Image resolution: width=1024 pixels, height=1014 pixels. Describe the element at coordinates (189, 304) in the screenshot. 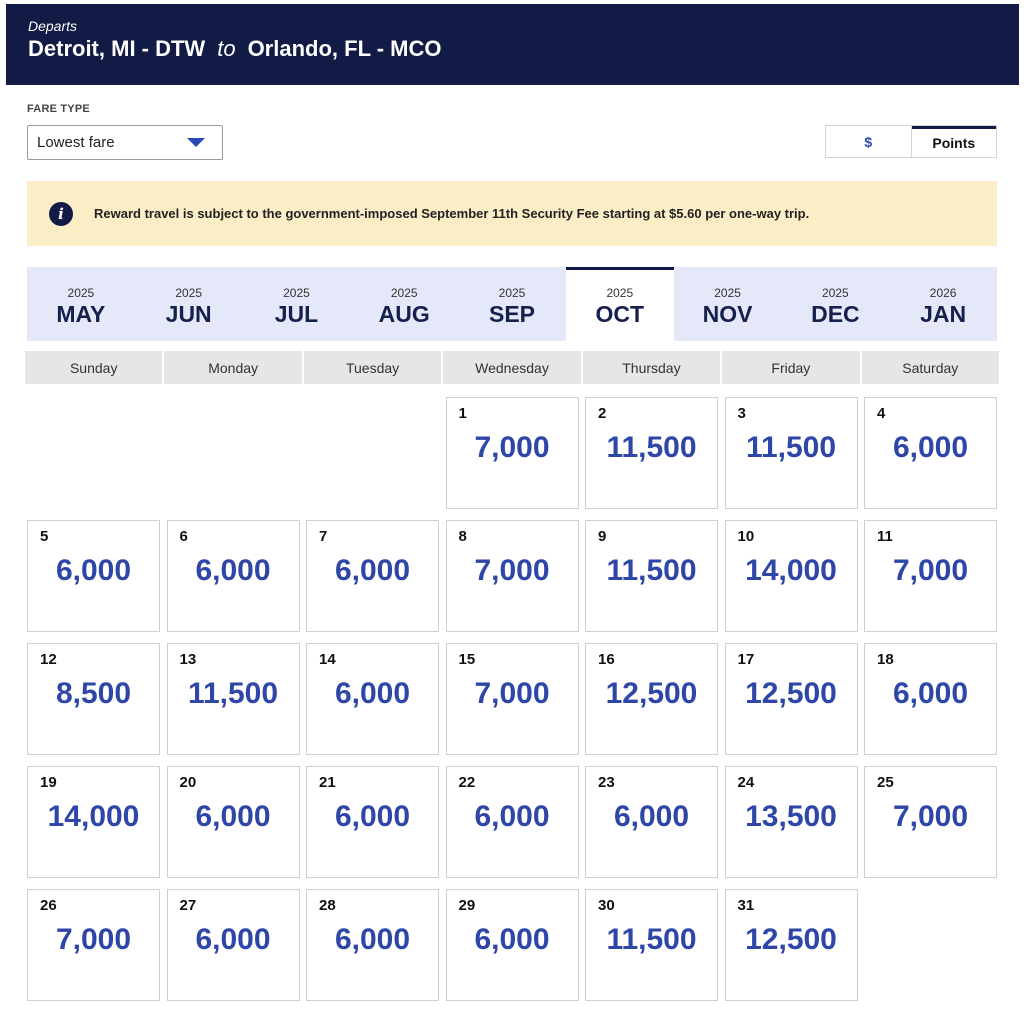

I see `month-tab-jun: 2025 JUN` at that location.